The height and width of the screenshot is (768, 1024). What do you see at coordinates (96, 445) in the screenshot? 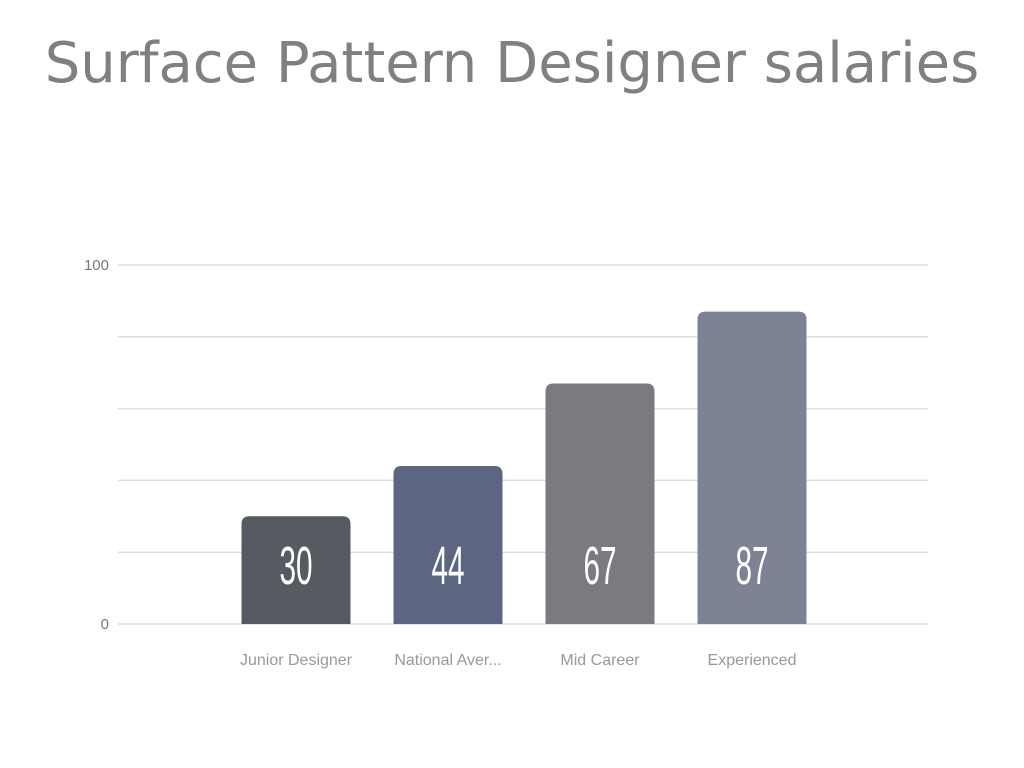
I see `y-axis-ticks: 0 100` at bounding box center [96, 445].